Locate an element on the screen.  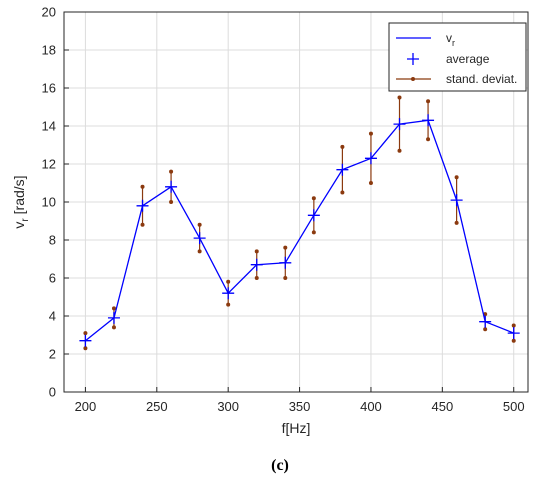
legend-line-label: vr is located at coordinates (450, 39).